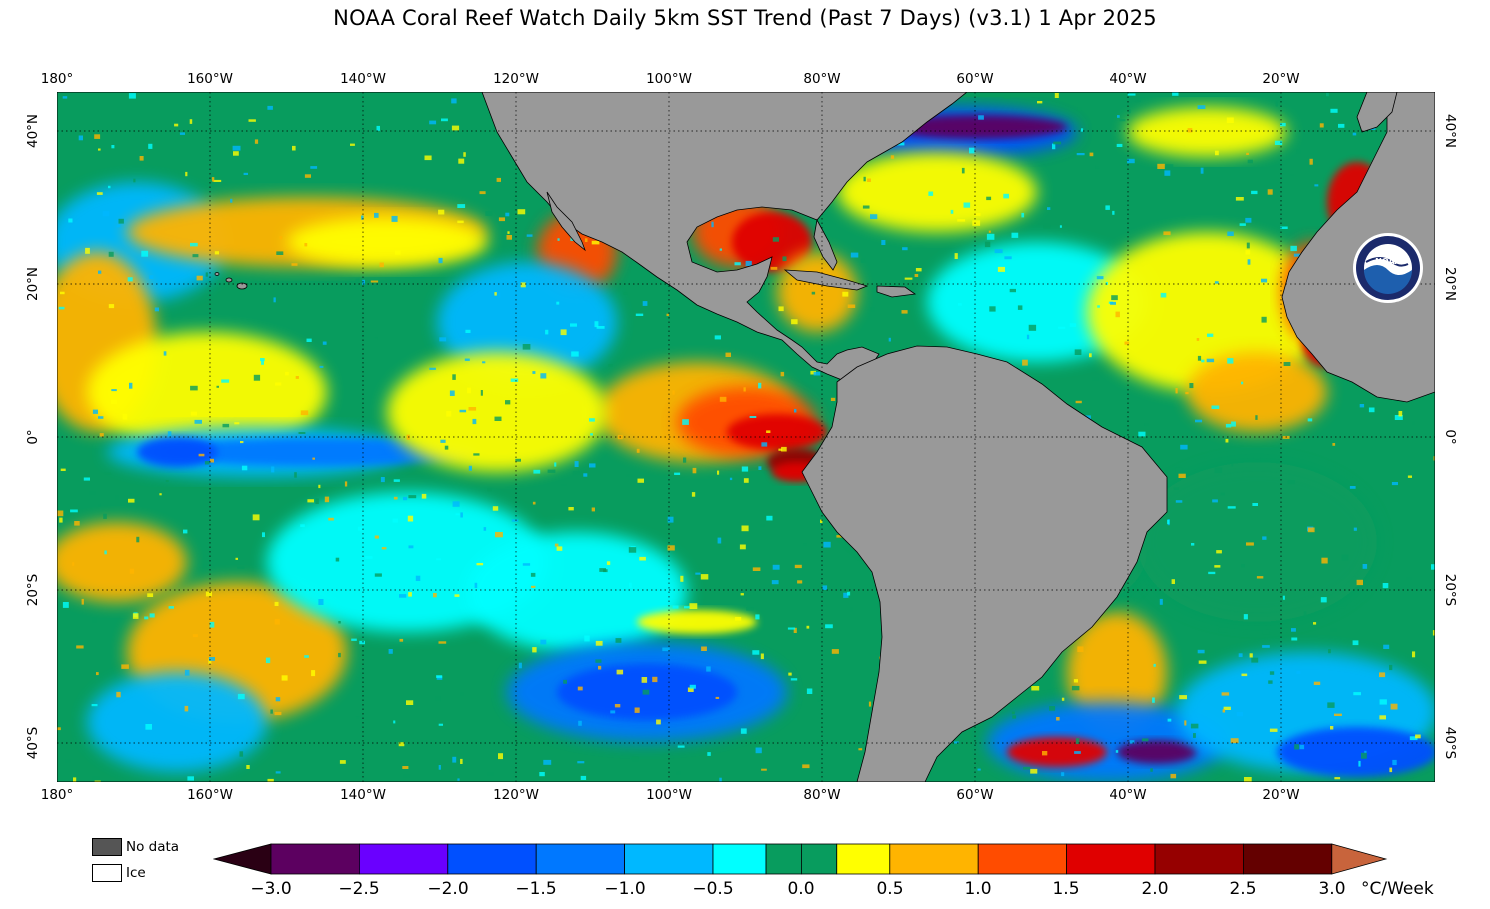  Describe the element at coordinates (33, 590) in the screenshot. I see `lat-tick-left: 20°S` at that location.